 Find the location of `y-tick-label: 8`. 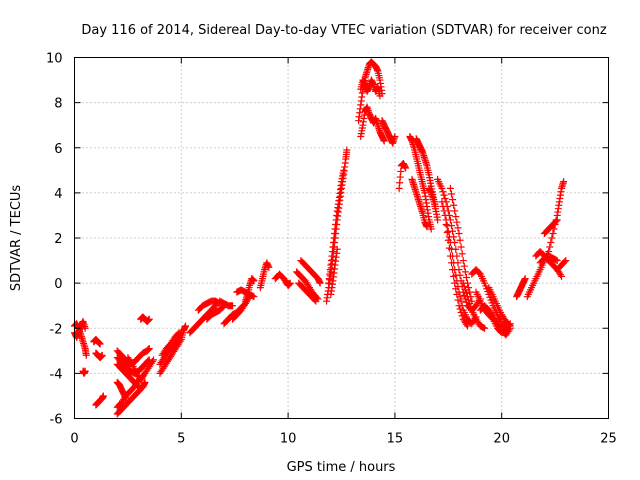

y-tick-label: 8 is located at coordinates (58, 104).